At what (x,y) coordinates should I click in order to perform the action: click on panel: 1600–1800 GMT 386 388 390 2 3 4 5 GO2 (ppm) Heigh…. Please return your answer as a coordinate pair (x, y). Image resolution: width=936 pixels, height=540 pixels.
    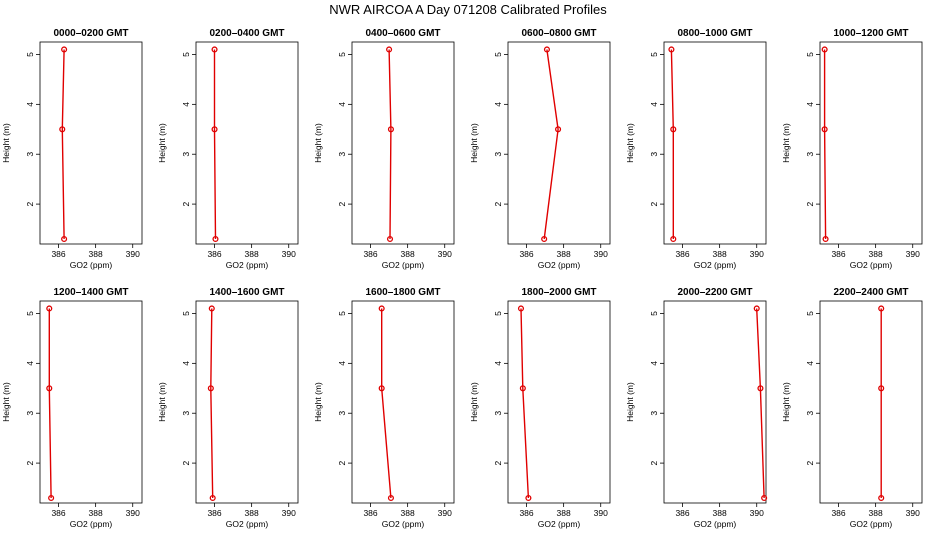
    Looking at the image, I should click on (384, 408).